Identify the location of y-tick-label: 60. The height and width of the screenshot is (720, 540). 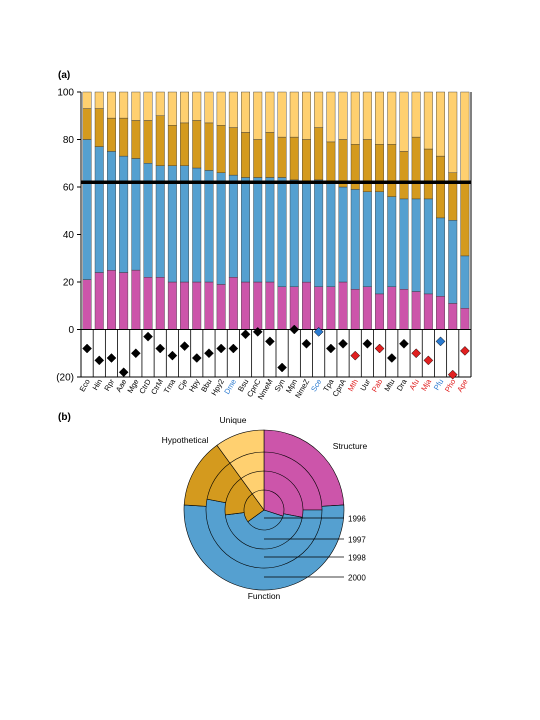
(69, 188).